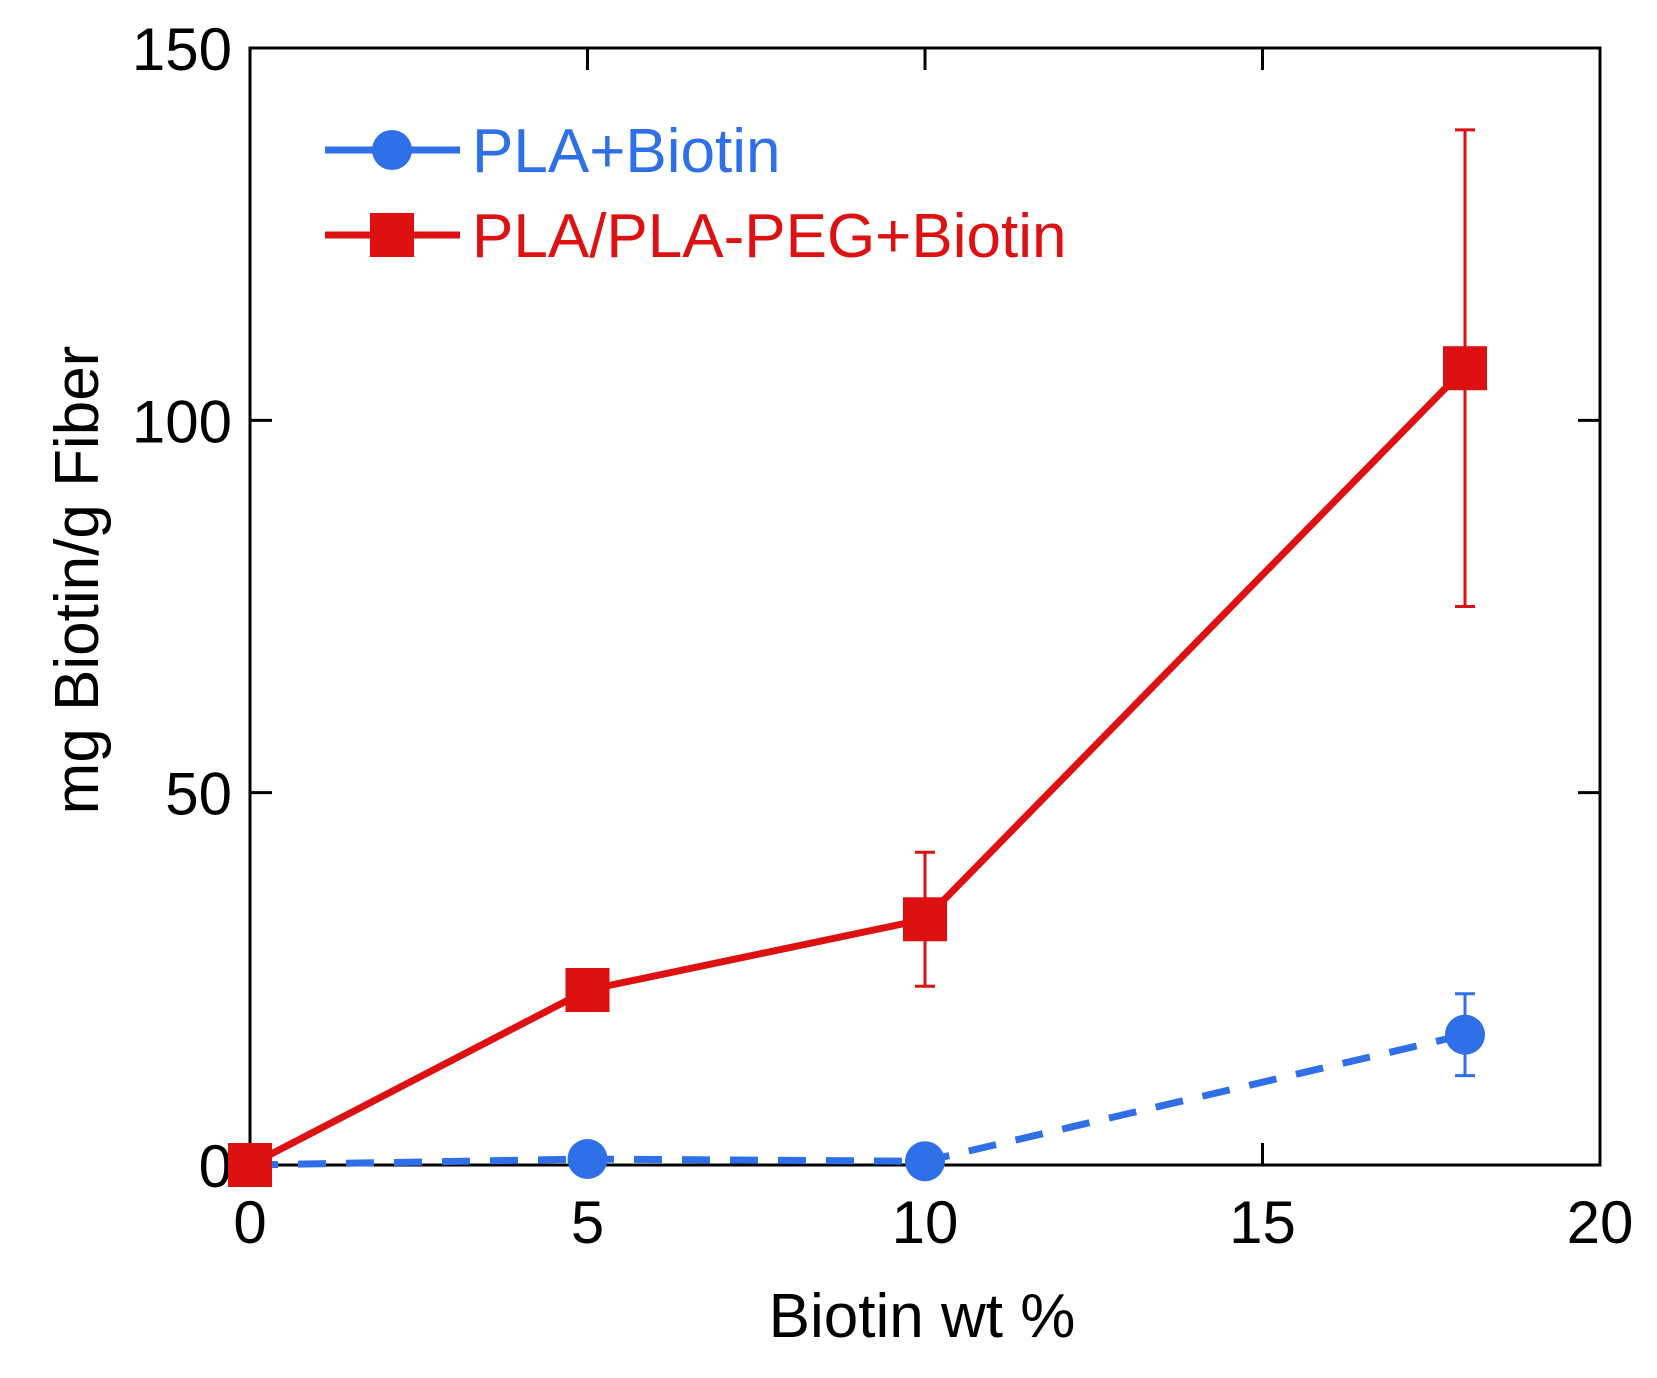  What do you see at coordinates (215, 1166) in the screenshot?
I see `y-tick-label: 0` at bounding box center [215, 1166].